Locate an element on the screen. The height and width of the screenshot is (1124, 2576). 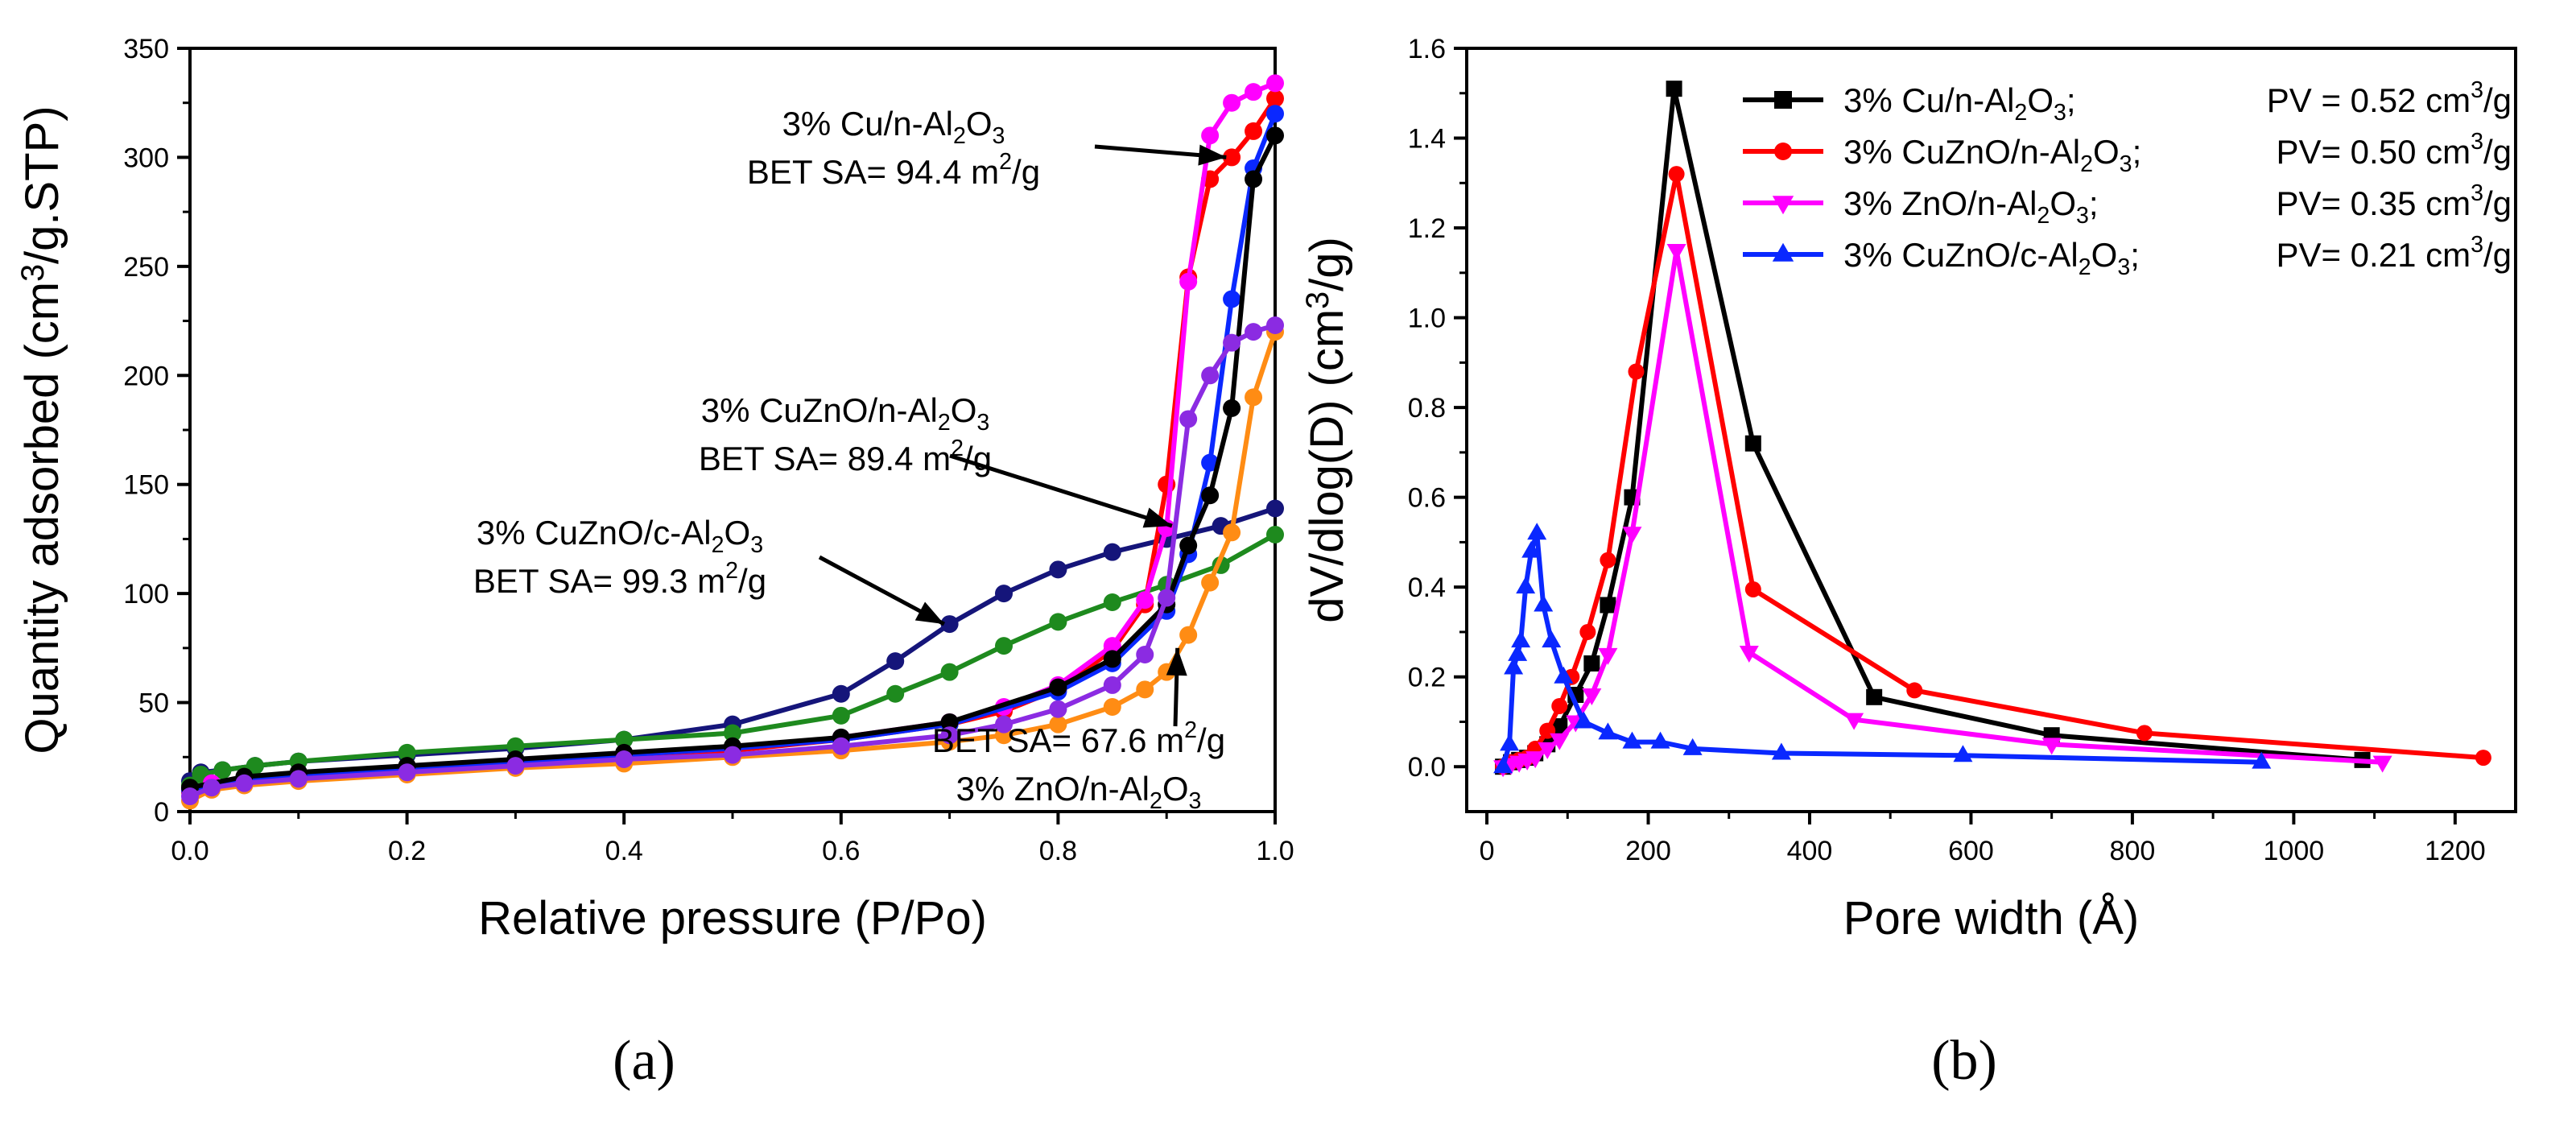
x-tick-label: 400 is located at coordinates (1810, 851).